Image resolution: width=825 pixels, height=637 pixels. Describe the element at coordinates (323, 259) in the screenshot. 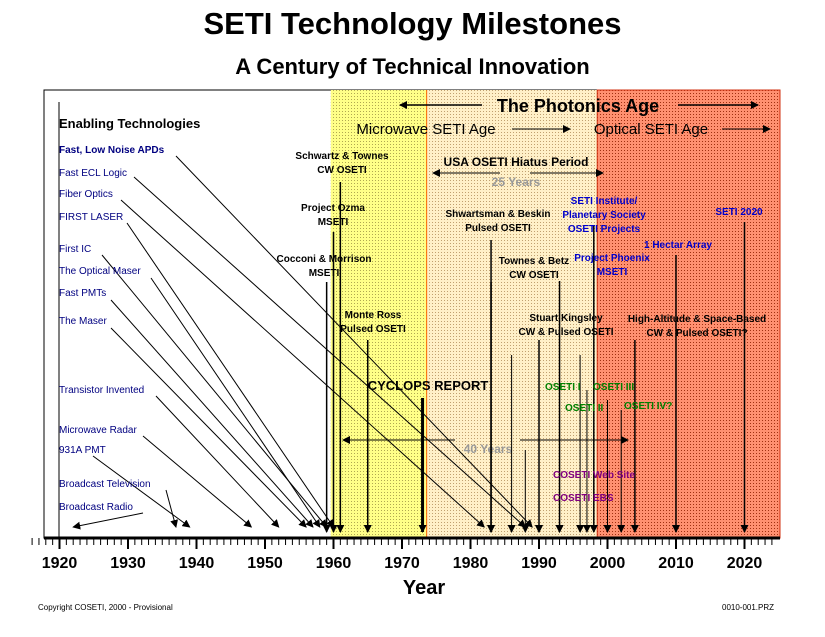

I see `seti-milestone-label: Cocconi & Morrison` at that location.